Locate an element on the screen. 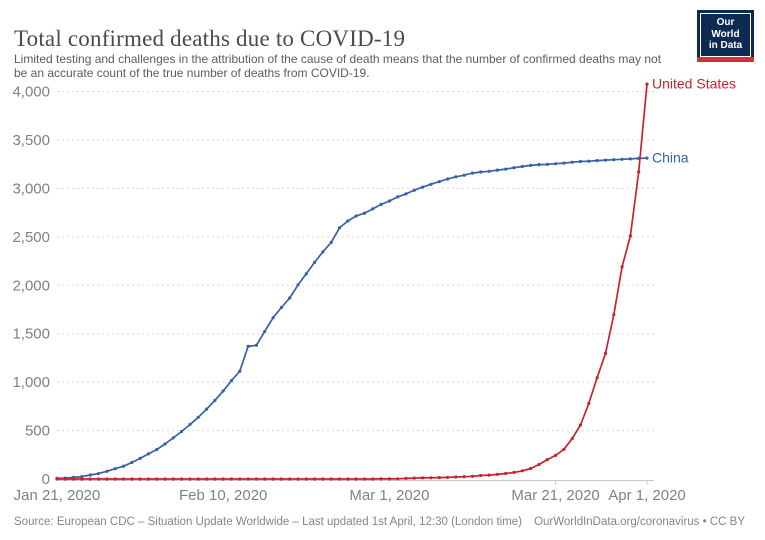 This screenshot has height=540, width=765. owid-logo-text: Our World in Data is located at coordinates (725, 35).